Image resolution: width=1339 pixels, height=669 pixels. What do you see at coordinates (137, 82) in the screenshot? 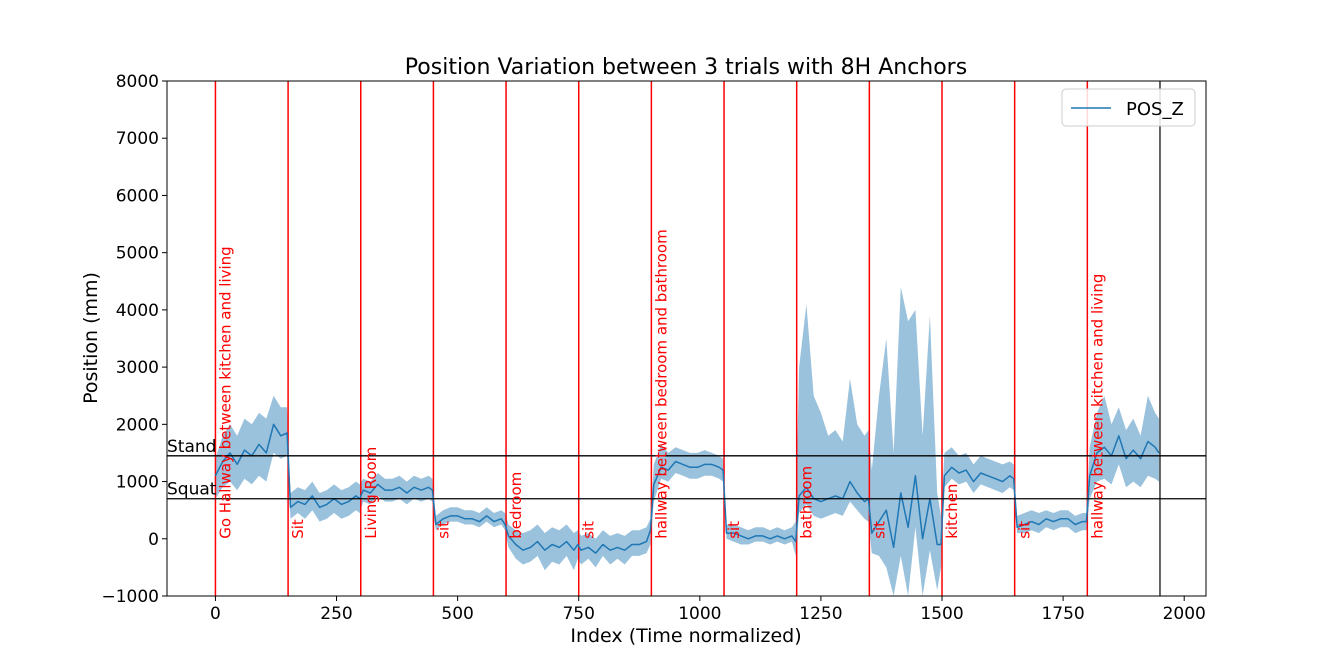
I see `y-tick-label: 8000` at bounding box center [137, 82].